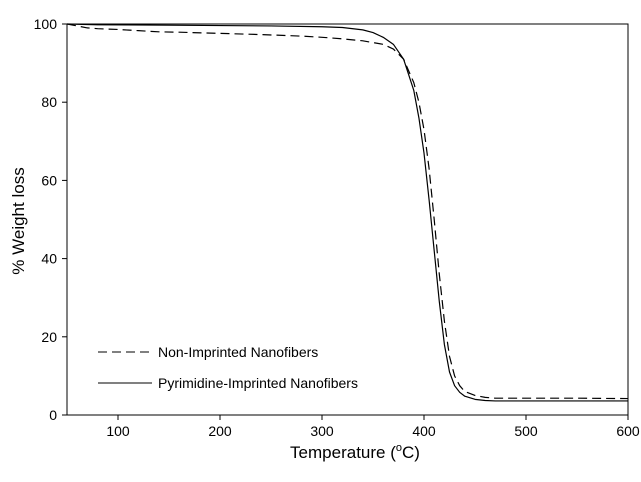  What do you see at coordinates (49, 259) in the screenshot?
I see `y-tick-label: 40` at bounding box center [49, 259].